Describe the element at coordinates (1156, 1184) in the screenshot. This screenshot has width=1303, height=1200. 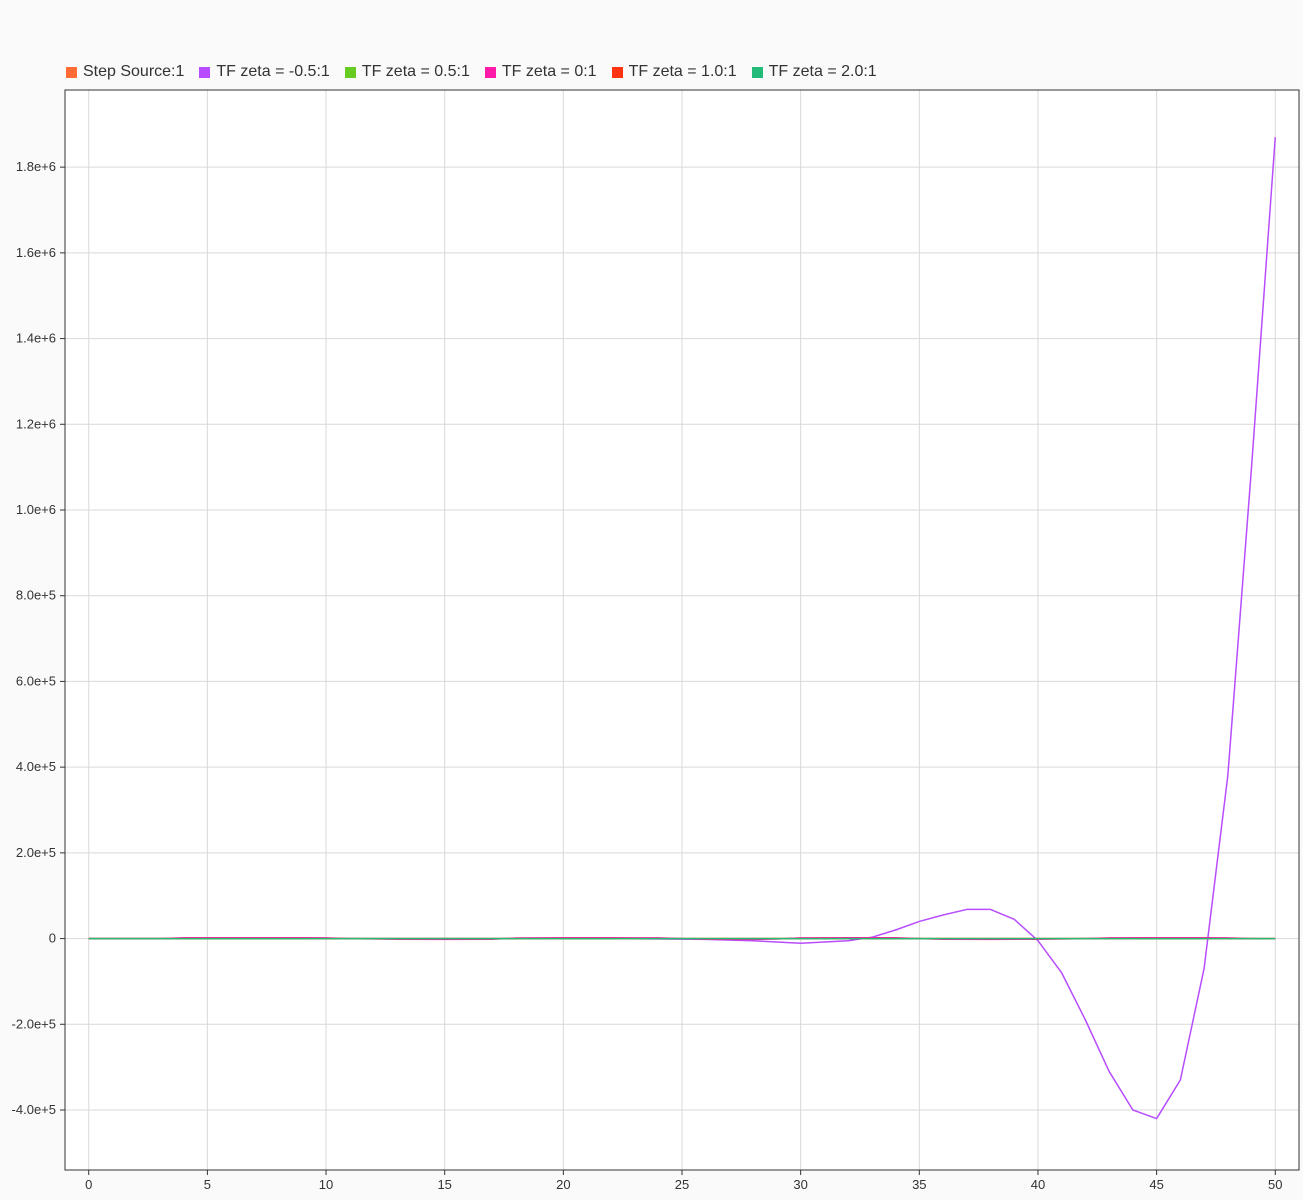
I see `x-tick-label-9: 45` at that location.